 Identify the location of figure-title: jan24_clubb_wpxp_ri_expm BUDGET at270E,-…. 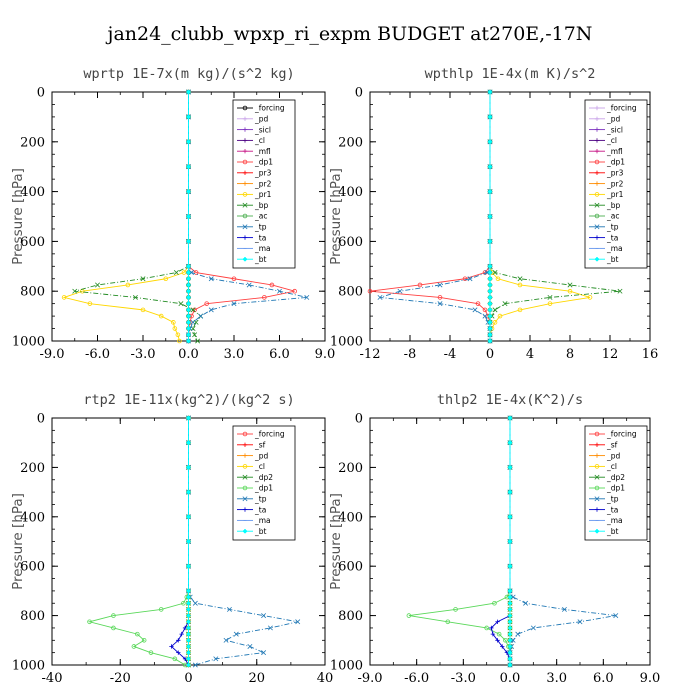
(349, 34).